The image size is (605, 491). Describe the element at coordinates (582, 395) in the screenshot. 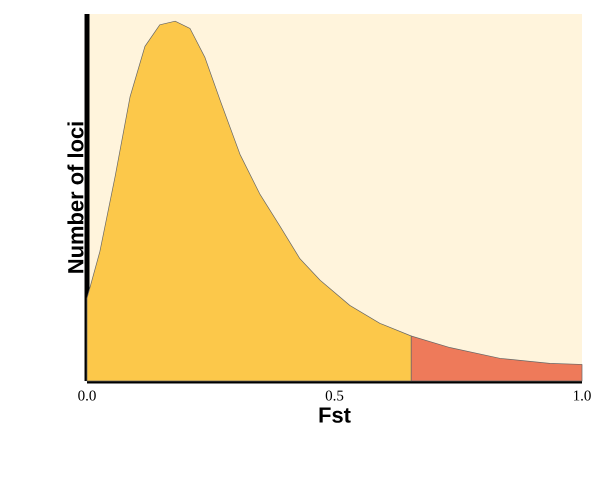

I see `x-tick-label: 1.0` at that location.